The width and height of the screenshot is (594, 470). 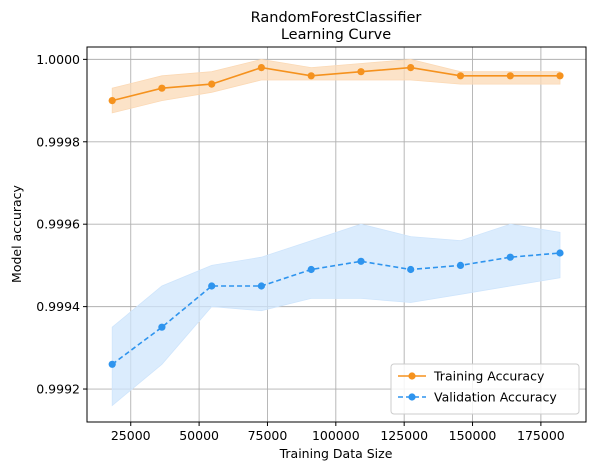 I want to click on chart-subtitle: Learning Curve, so click(x=336, y=35).